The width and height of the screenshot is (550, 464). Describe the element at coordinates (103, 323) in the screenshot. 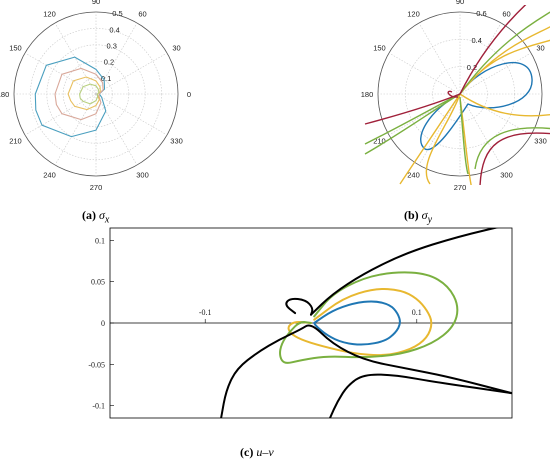

I see `y-tick-label: 0` at that location.